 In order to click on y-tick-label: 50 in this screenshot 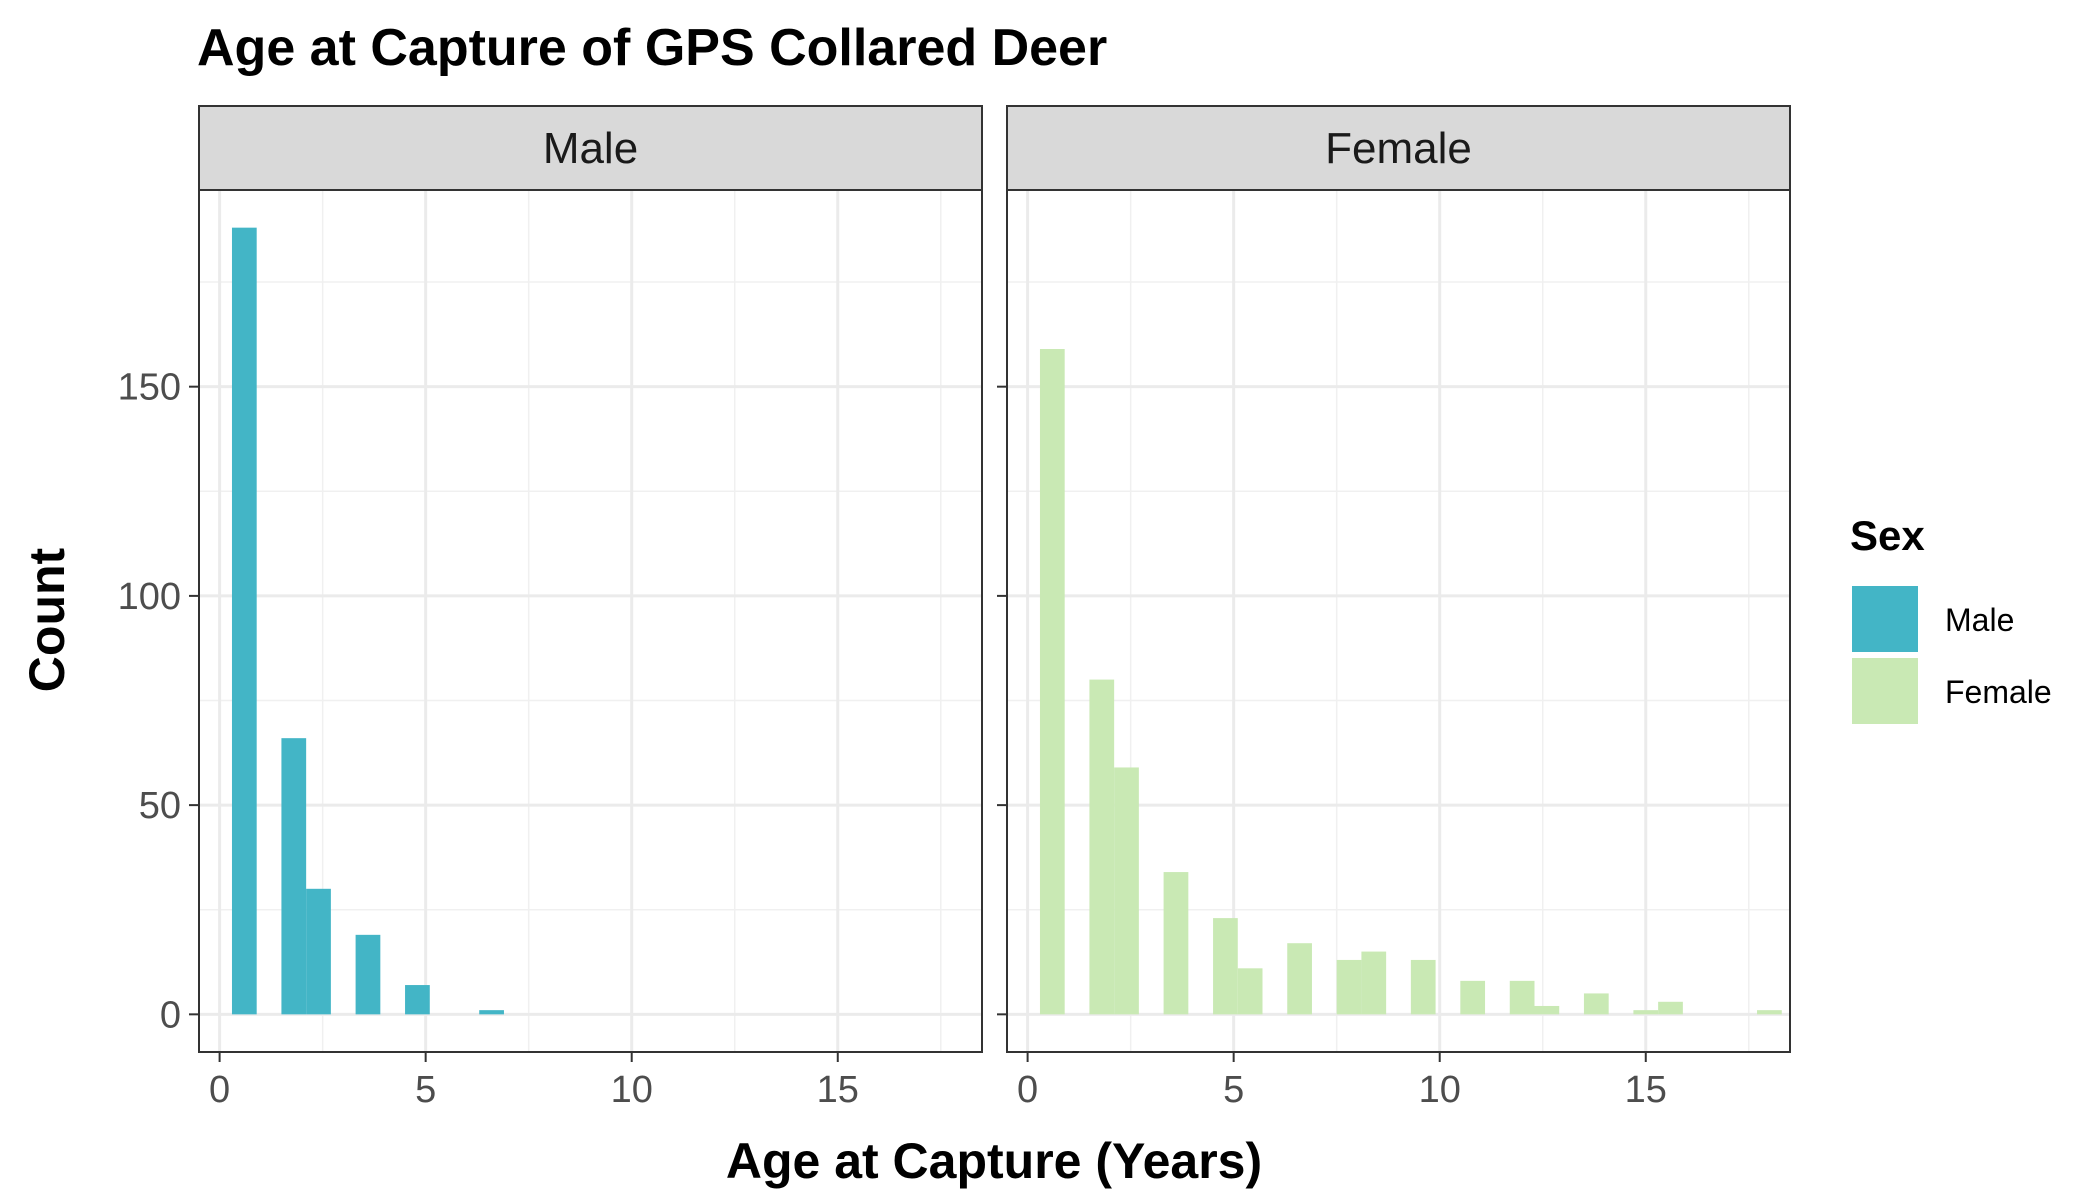, I will do `click(160, 806)`.